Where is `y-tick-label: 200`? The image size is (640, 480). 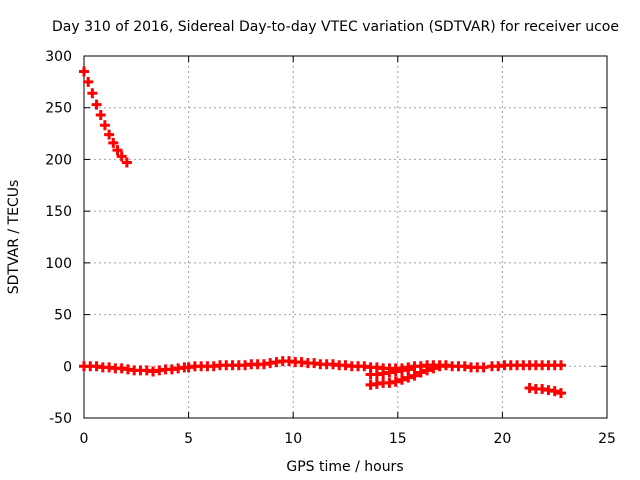 y-tick-label: 200 is located at coordinates (58, 160).